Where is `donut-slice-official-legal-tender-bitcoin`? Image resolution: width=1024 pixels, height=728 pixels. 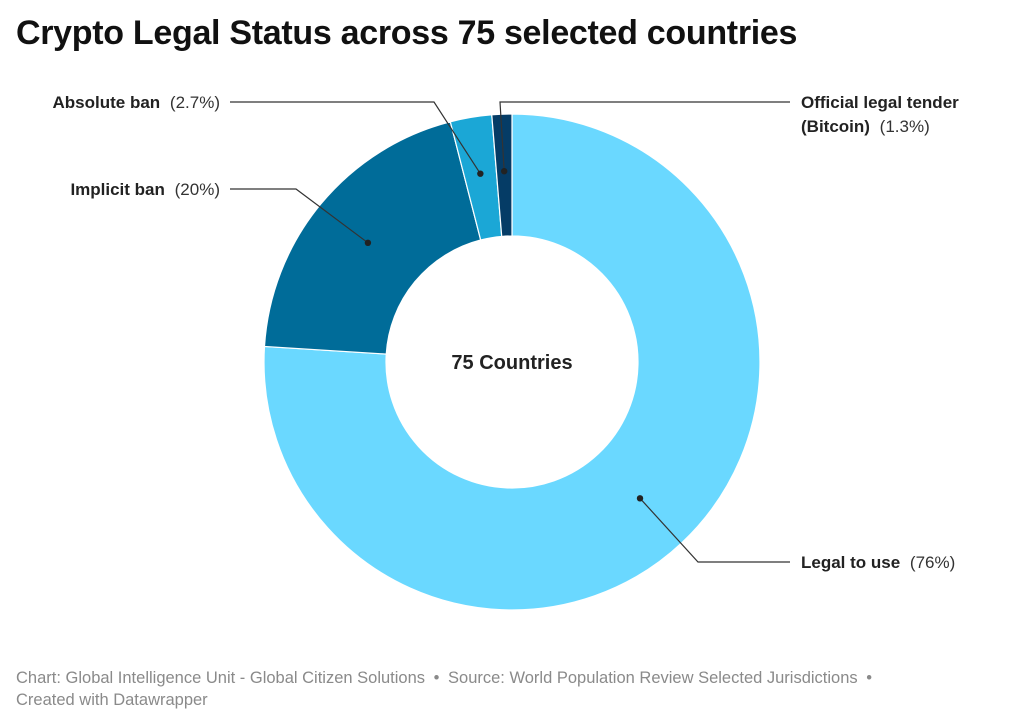
donut-slice-official-legal-tender-bitcoin is located at coordinates (502, 175).